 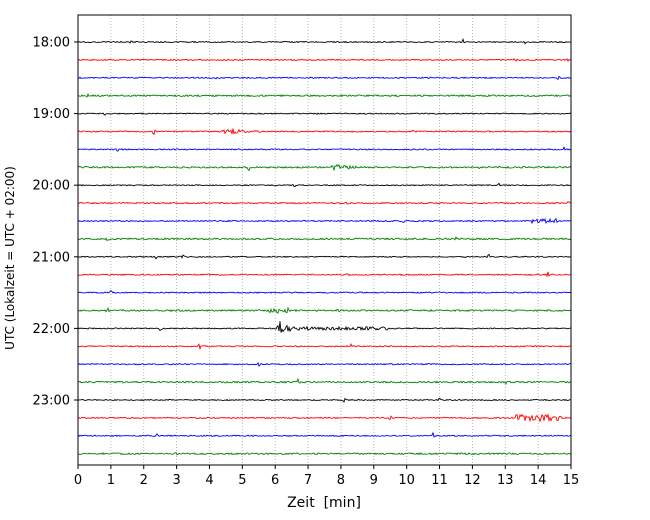 What do you see at coordinates (324, 291) in the screenshot?
I see `seismogram-trace-21:30` at bounding box center [324, 291].